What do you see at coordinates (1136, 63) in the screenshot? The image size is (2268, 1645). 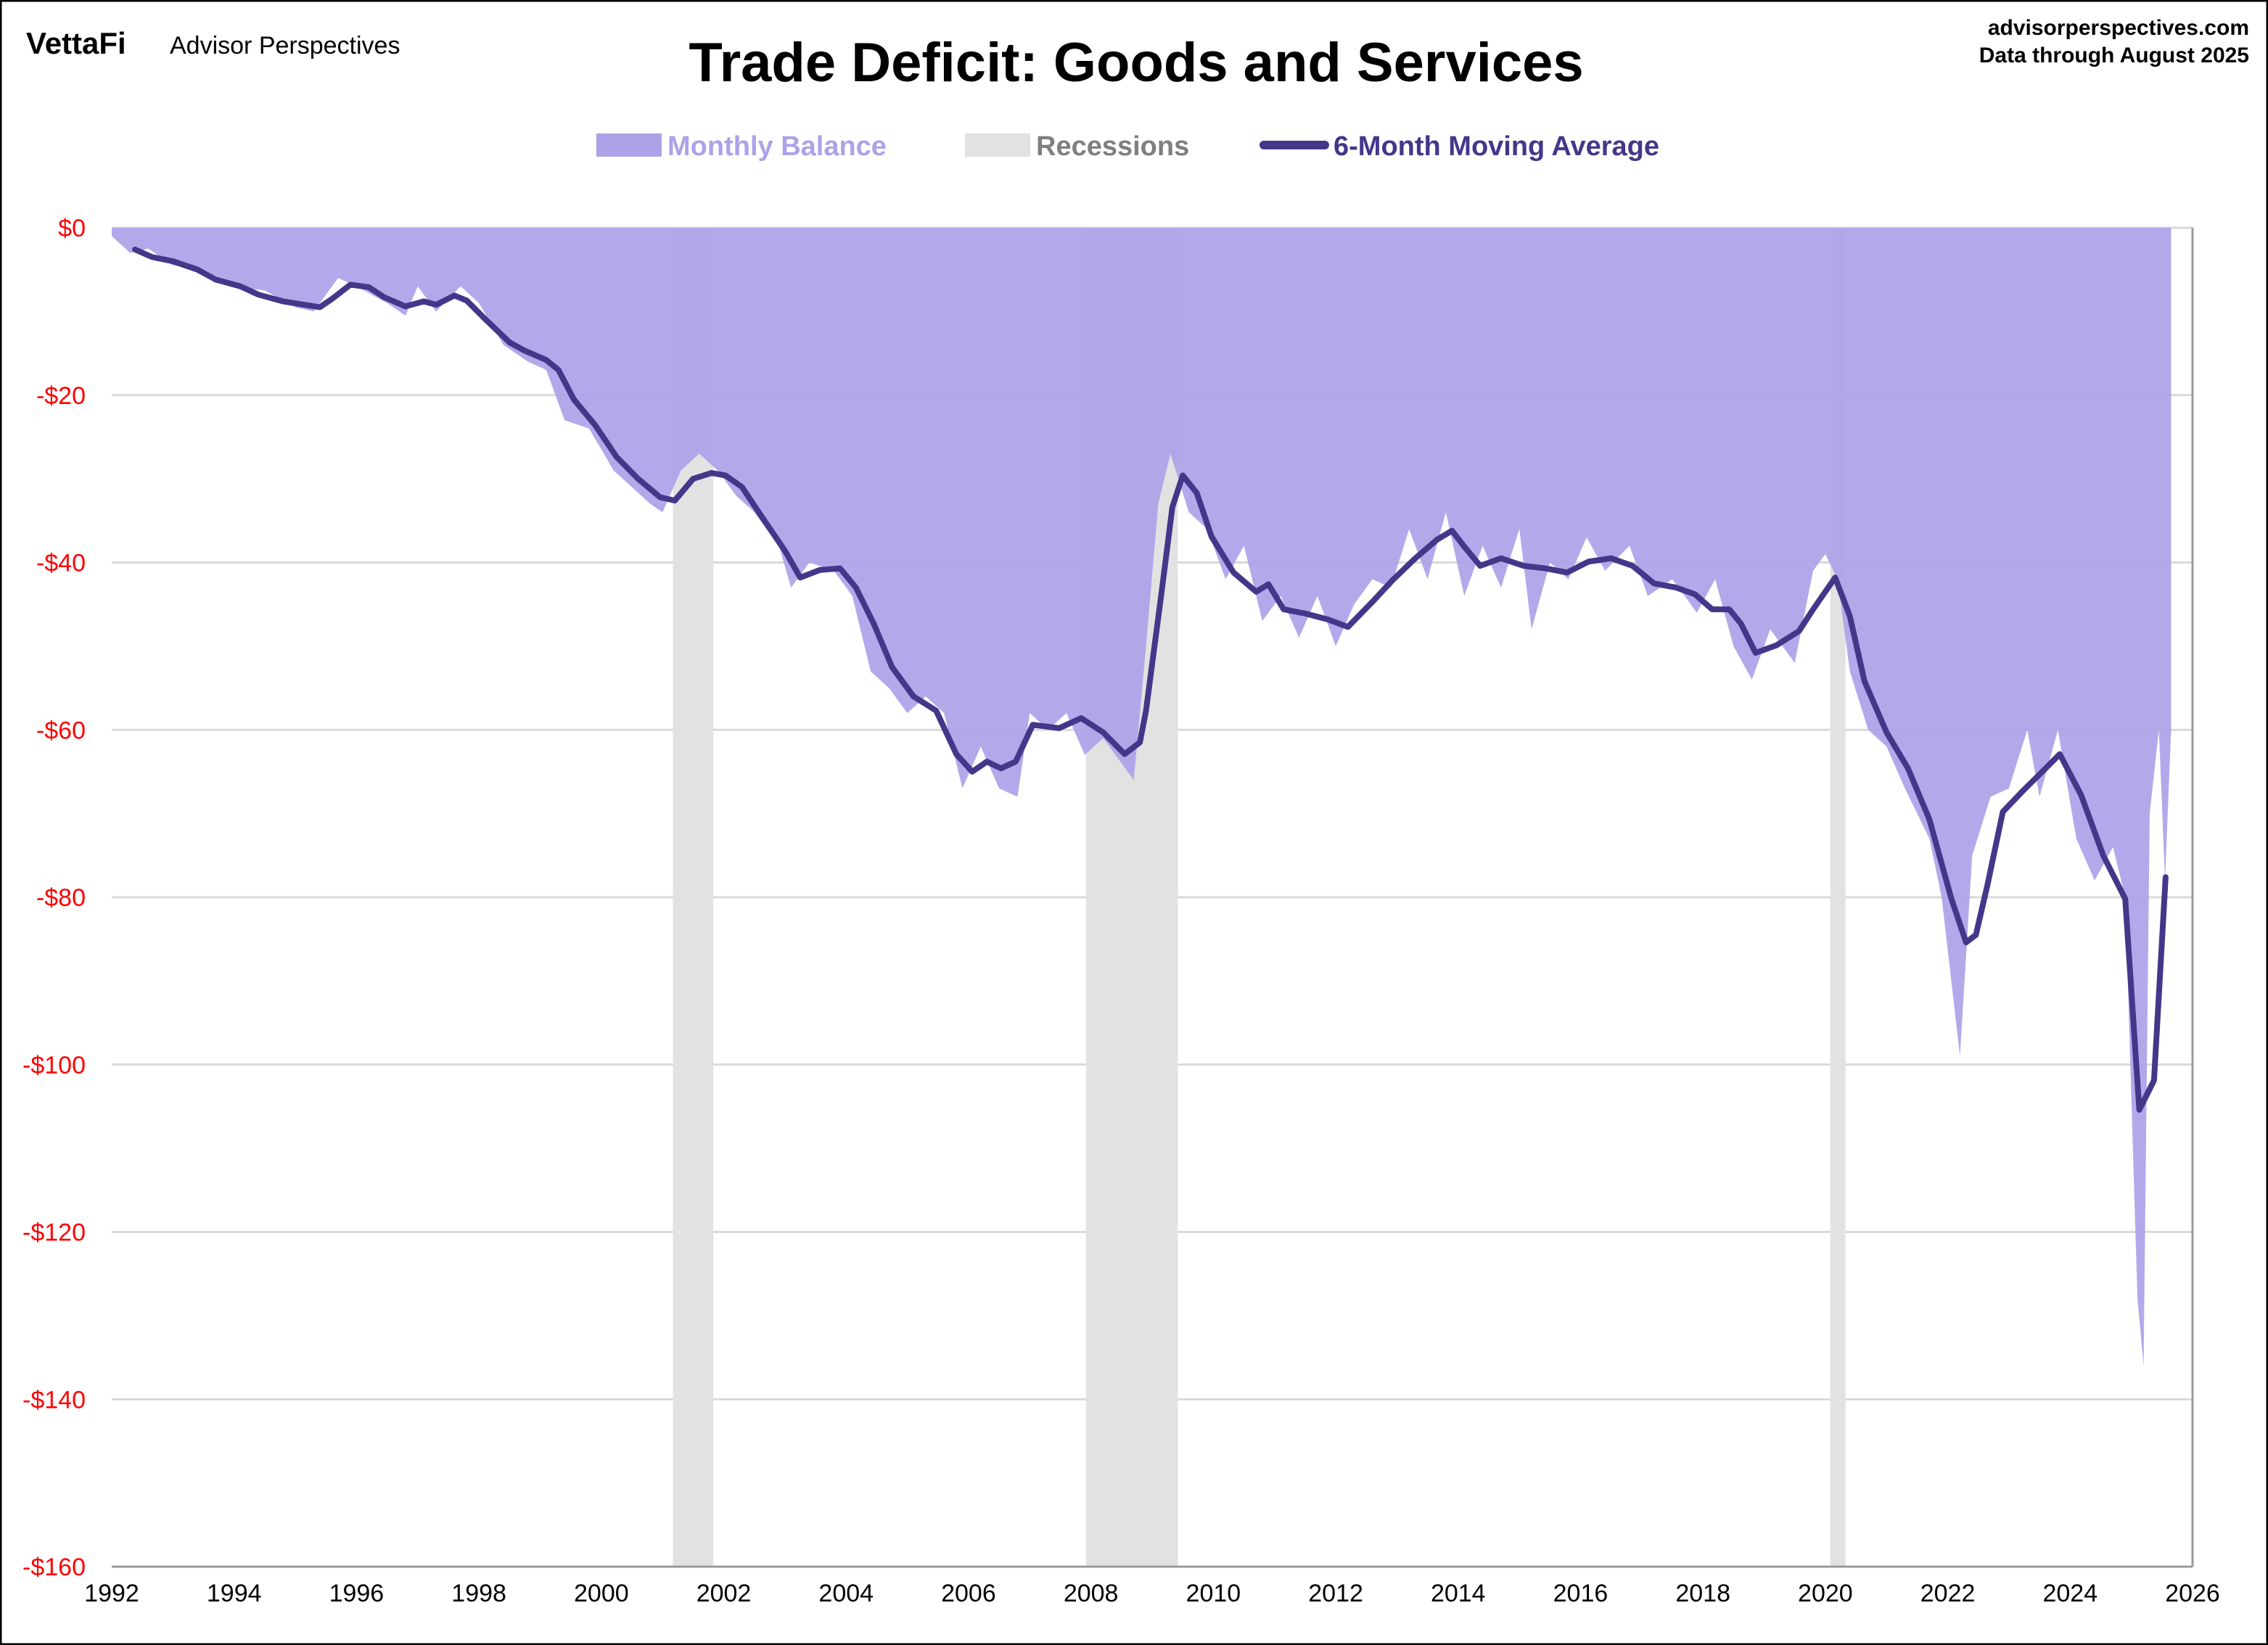 I see `chart-title: Trade Deficit: Goods and Services` at bounding box center [1136, 63].